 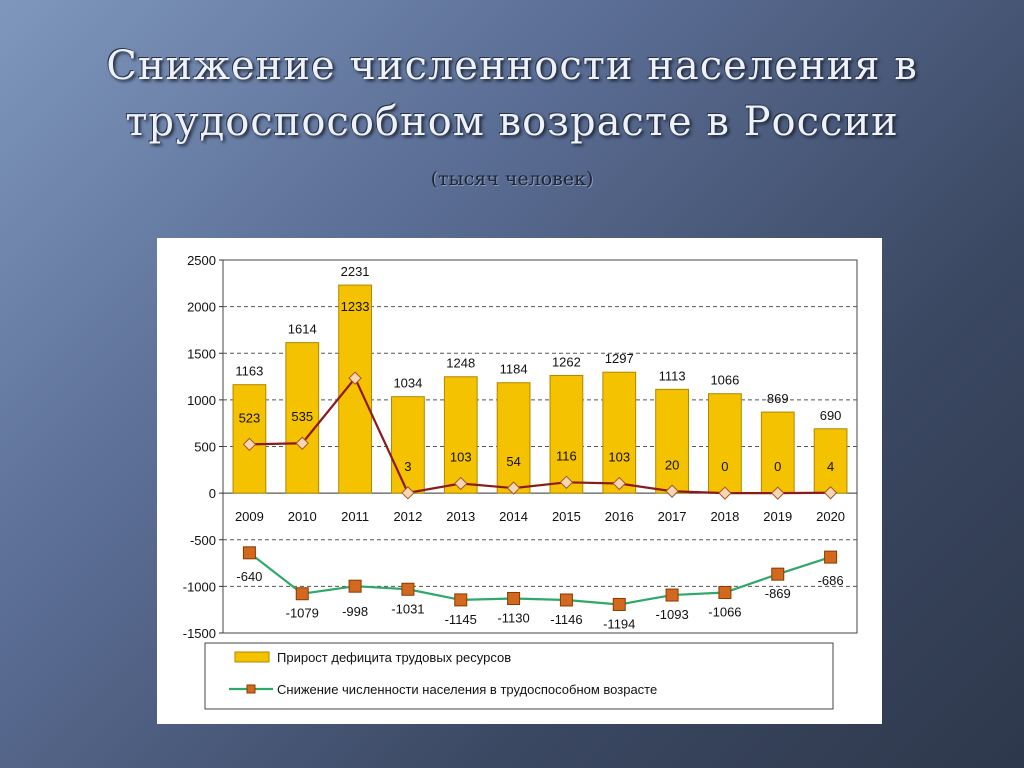 What do you see at coordinates (251, 689) in the screenshot?
I see `legend-swatch-marker` at bounding box center [251, 689].